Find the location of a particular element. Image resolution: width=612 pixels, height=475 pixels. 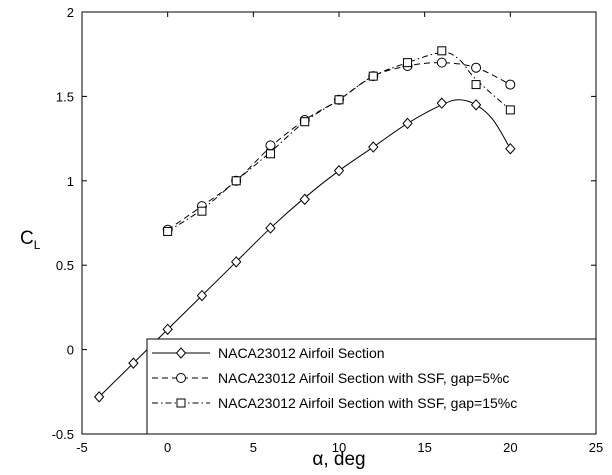

x-tick-label: 15 is located at coordinates (424, 447).